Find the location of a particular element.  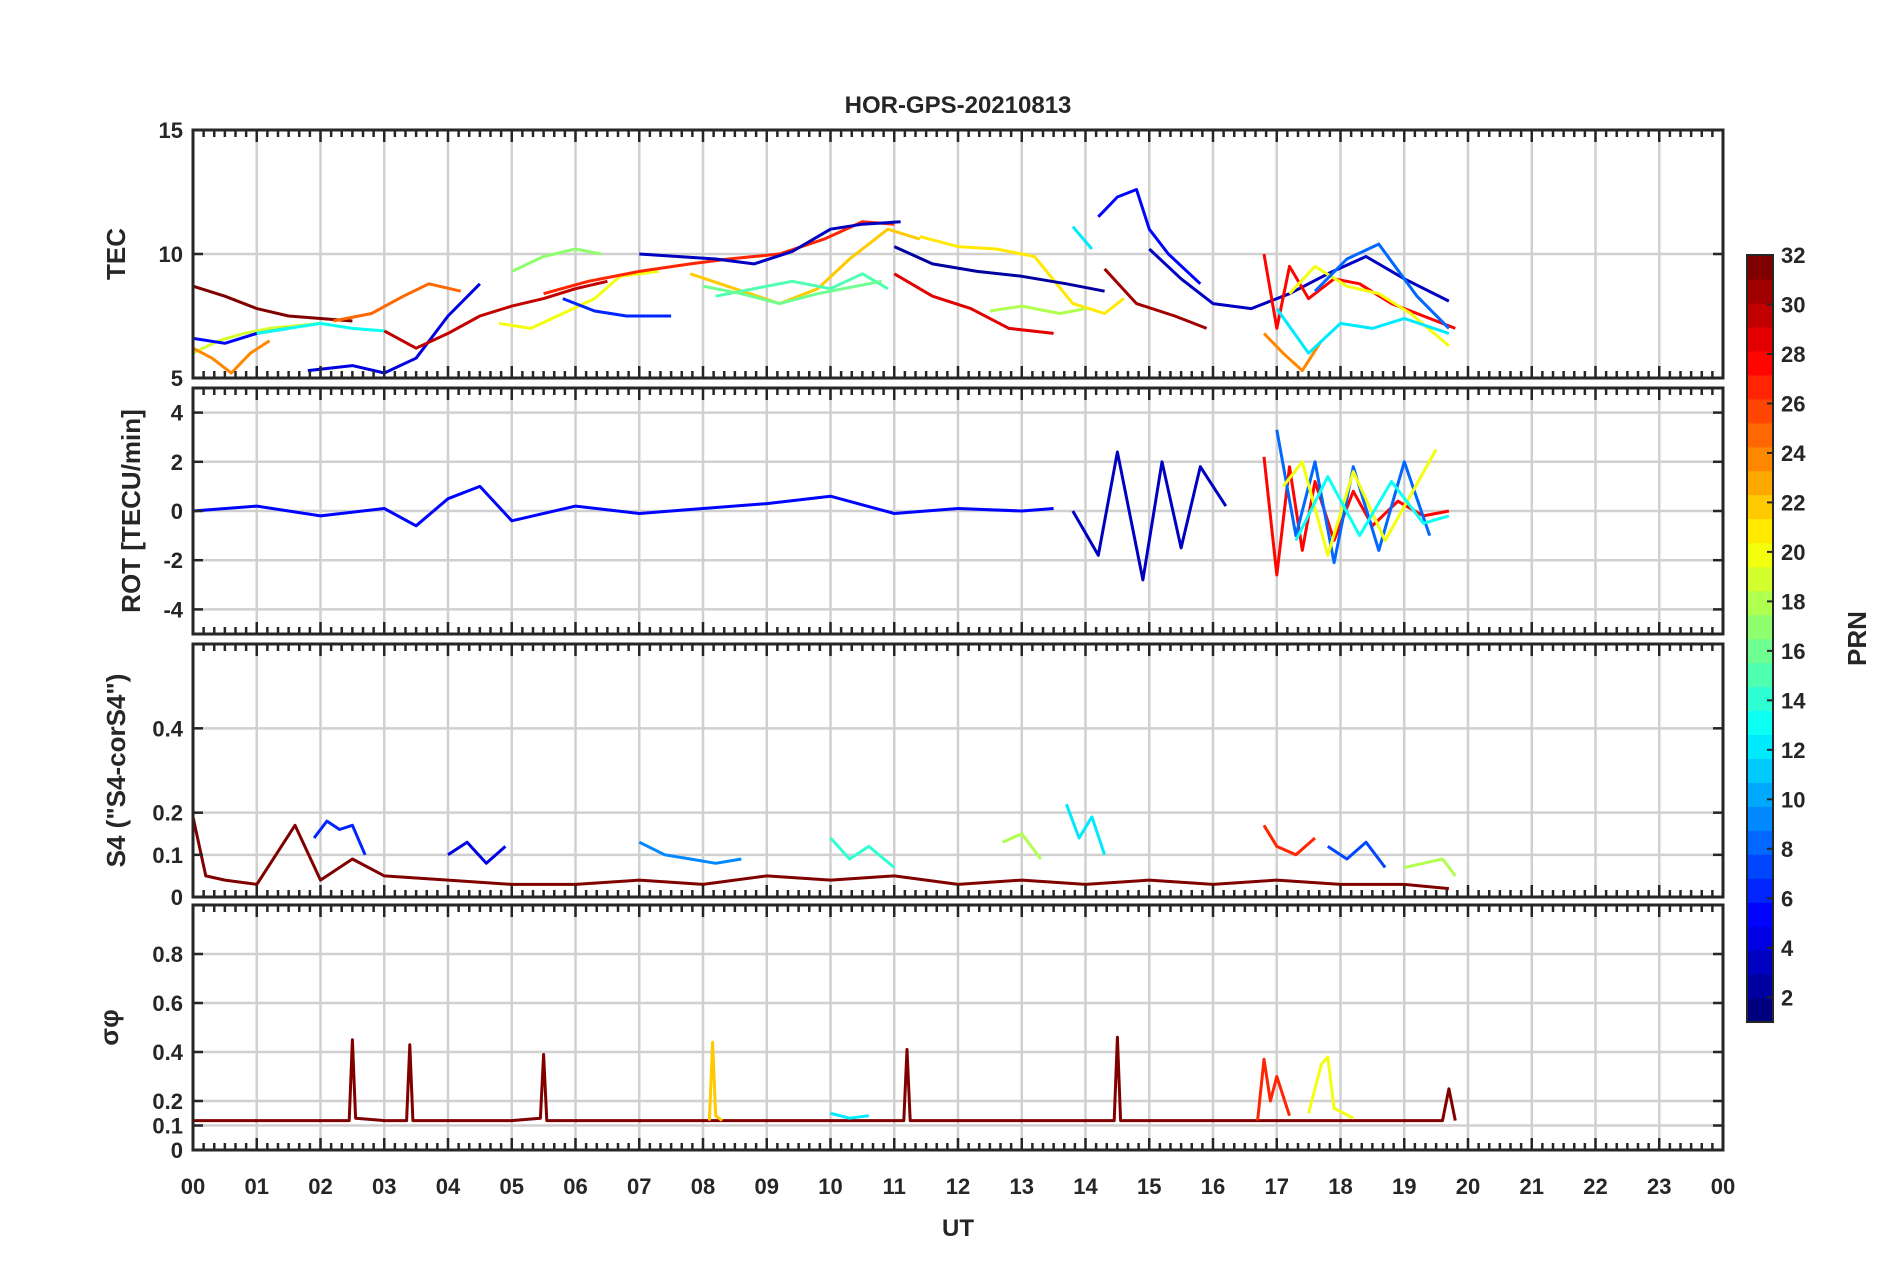

colorbar-tick-label: 2 is located at coordinates (1787, 997).